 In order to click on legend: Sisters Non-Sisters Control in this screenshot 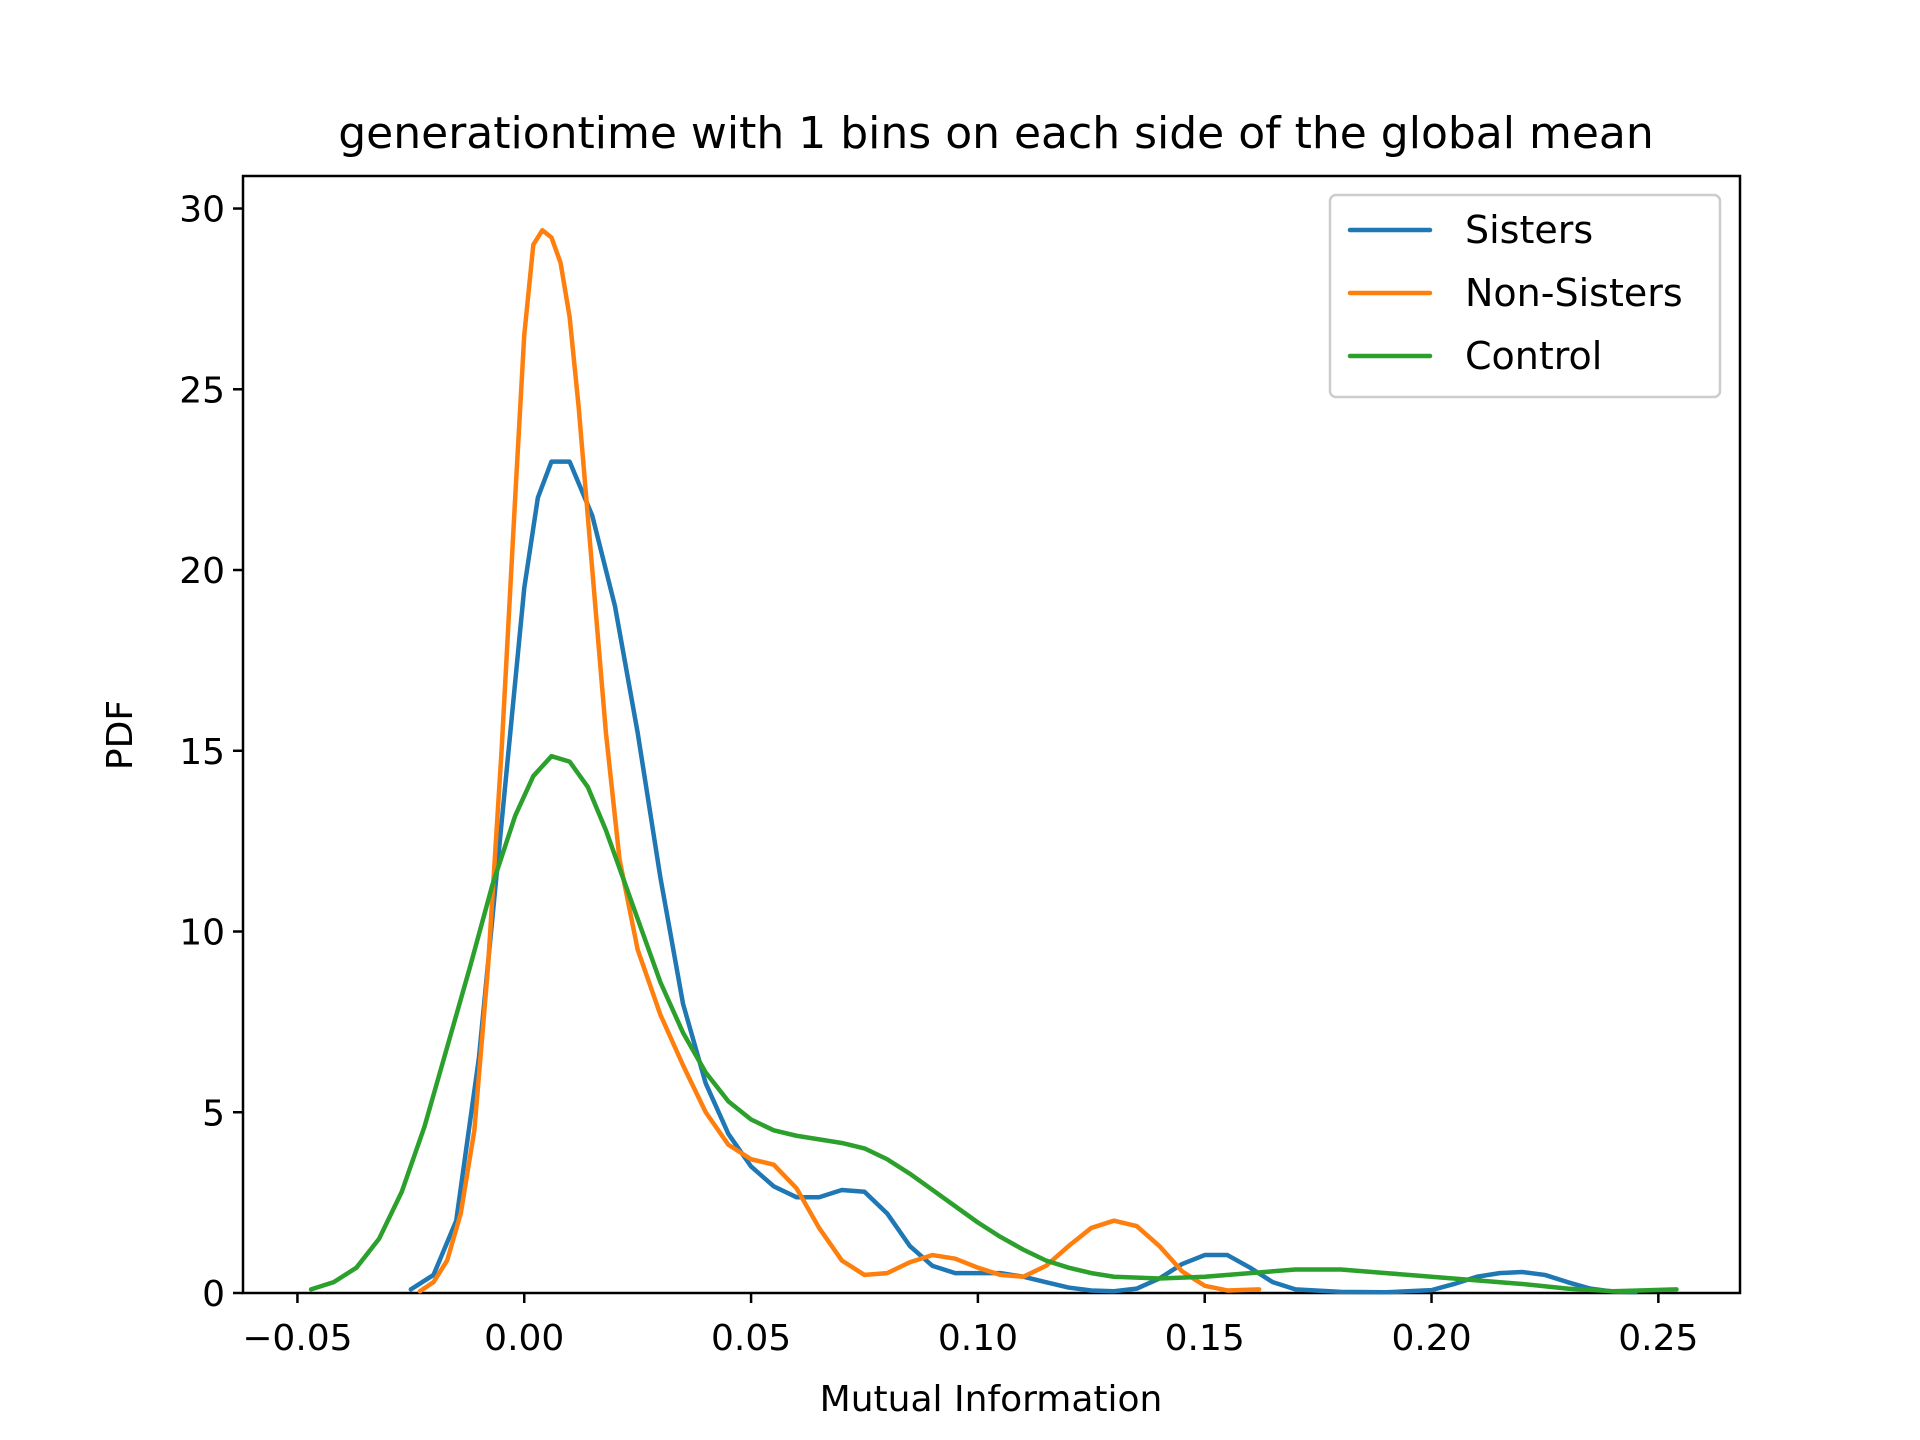, I will do `click(1525, 296)`.